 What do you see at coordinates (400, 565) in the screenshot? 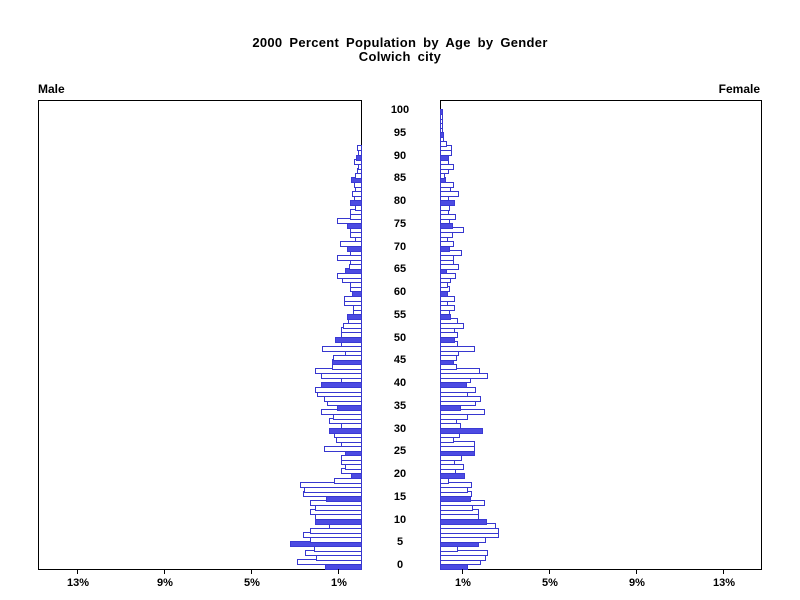
I see `age-axis-label-0: 0` at bounding box center [400, 565].